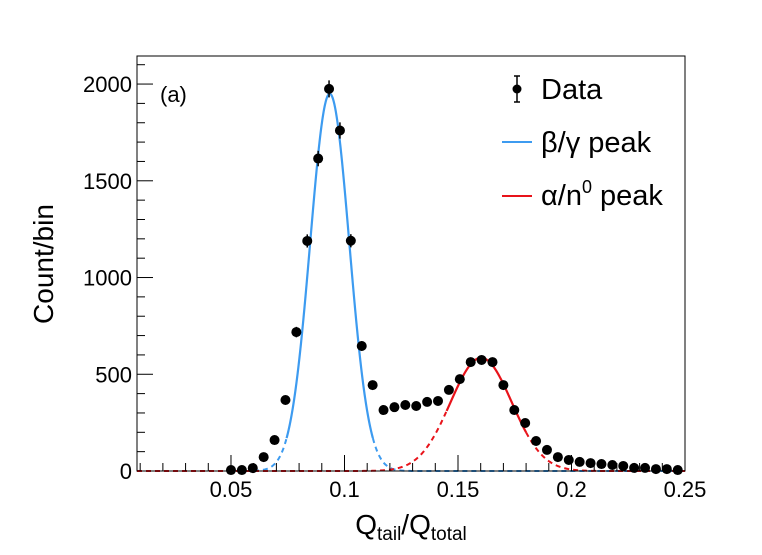 This screenshot has width=762, height=555. What do you see at coordinates (366, 524) in the screenshot?
I see `x-title-q: Q` at bounding box center [366, 524].